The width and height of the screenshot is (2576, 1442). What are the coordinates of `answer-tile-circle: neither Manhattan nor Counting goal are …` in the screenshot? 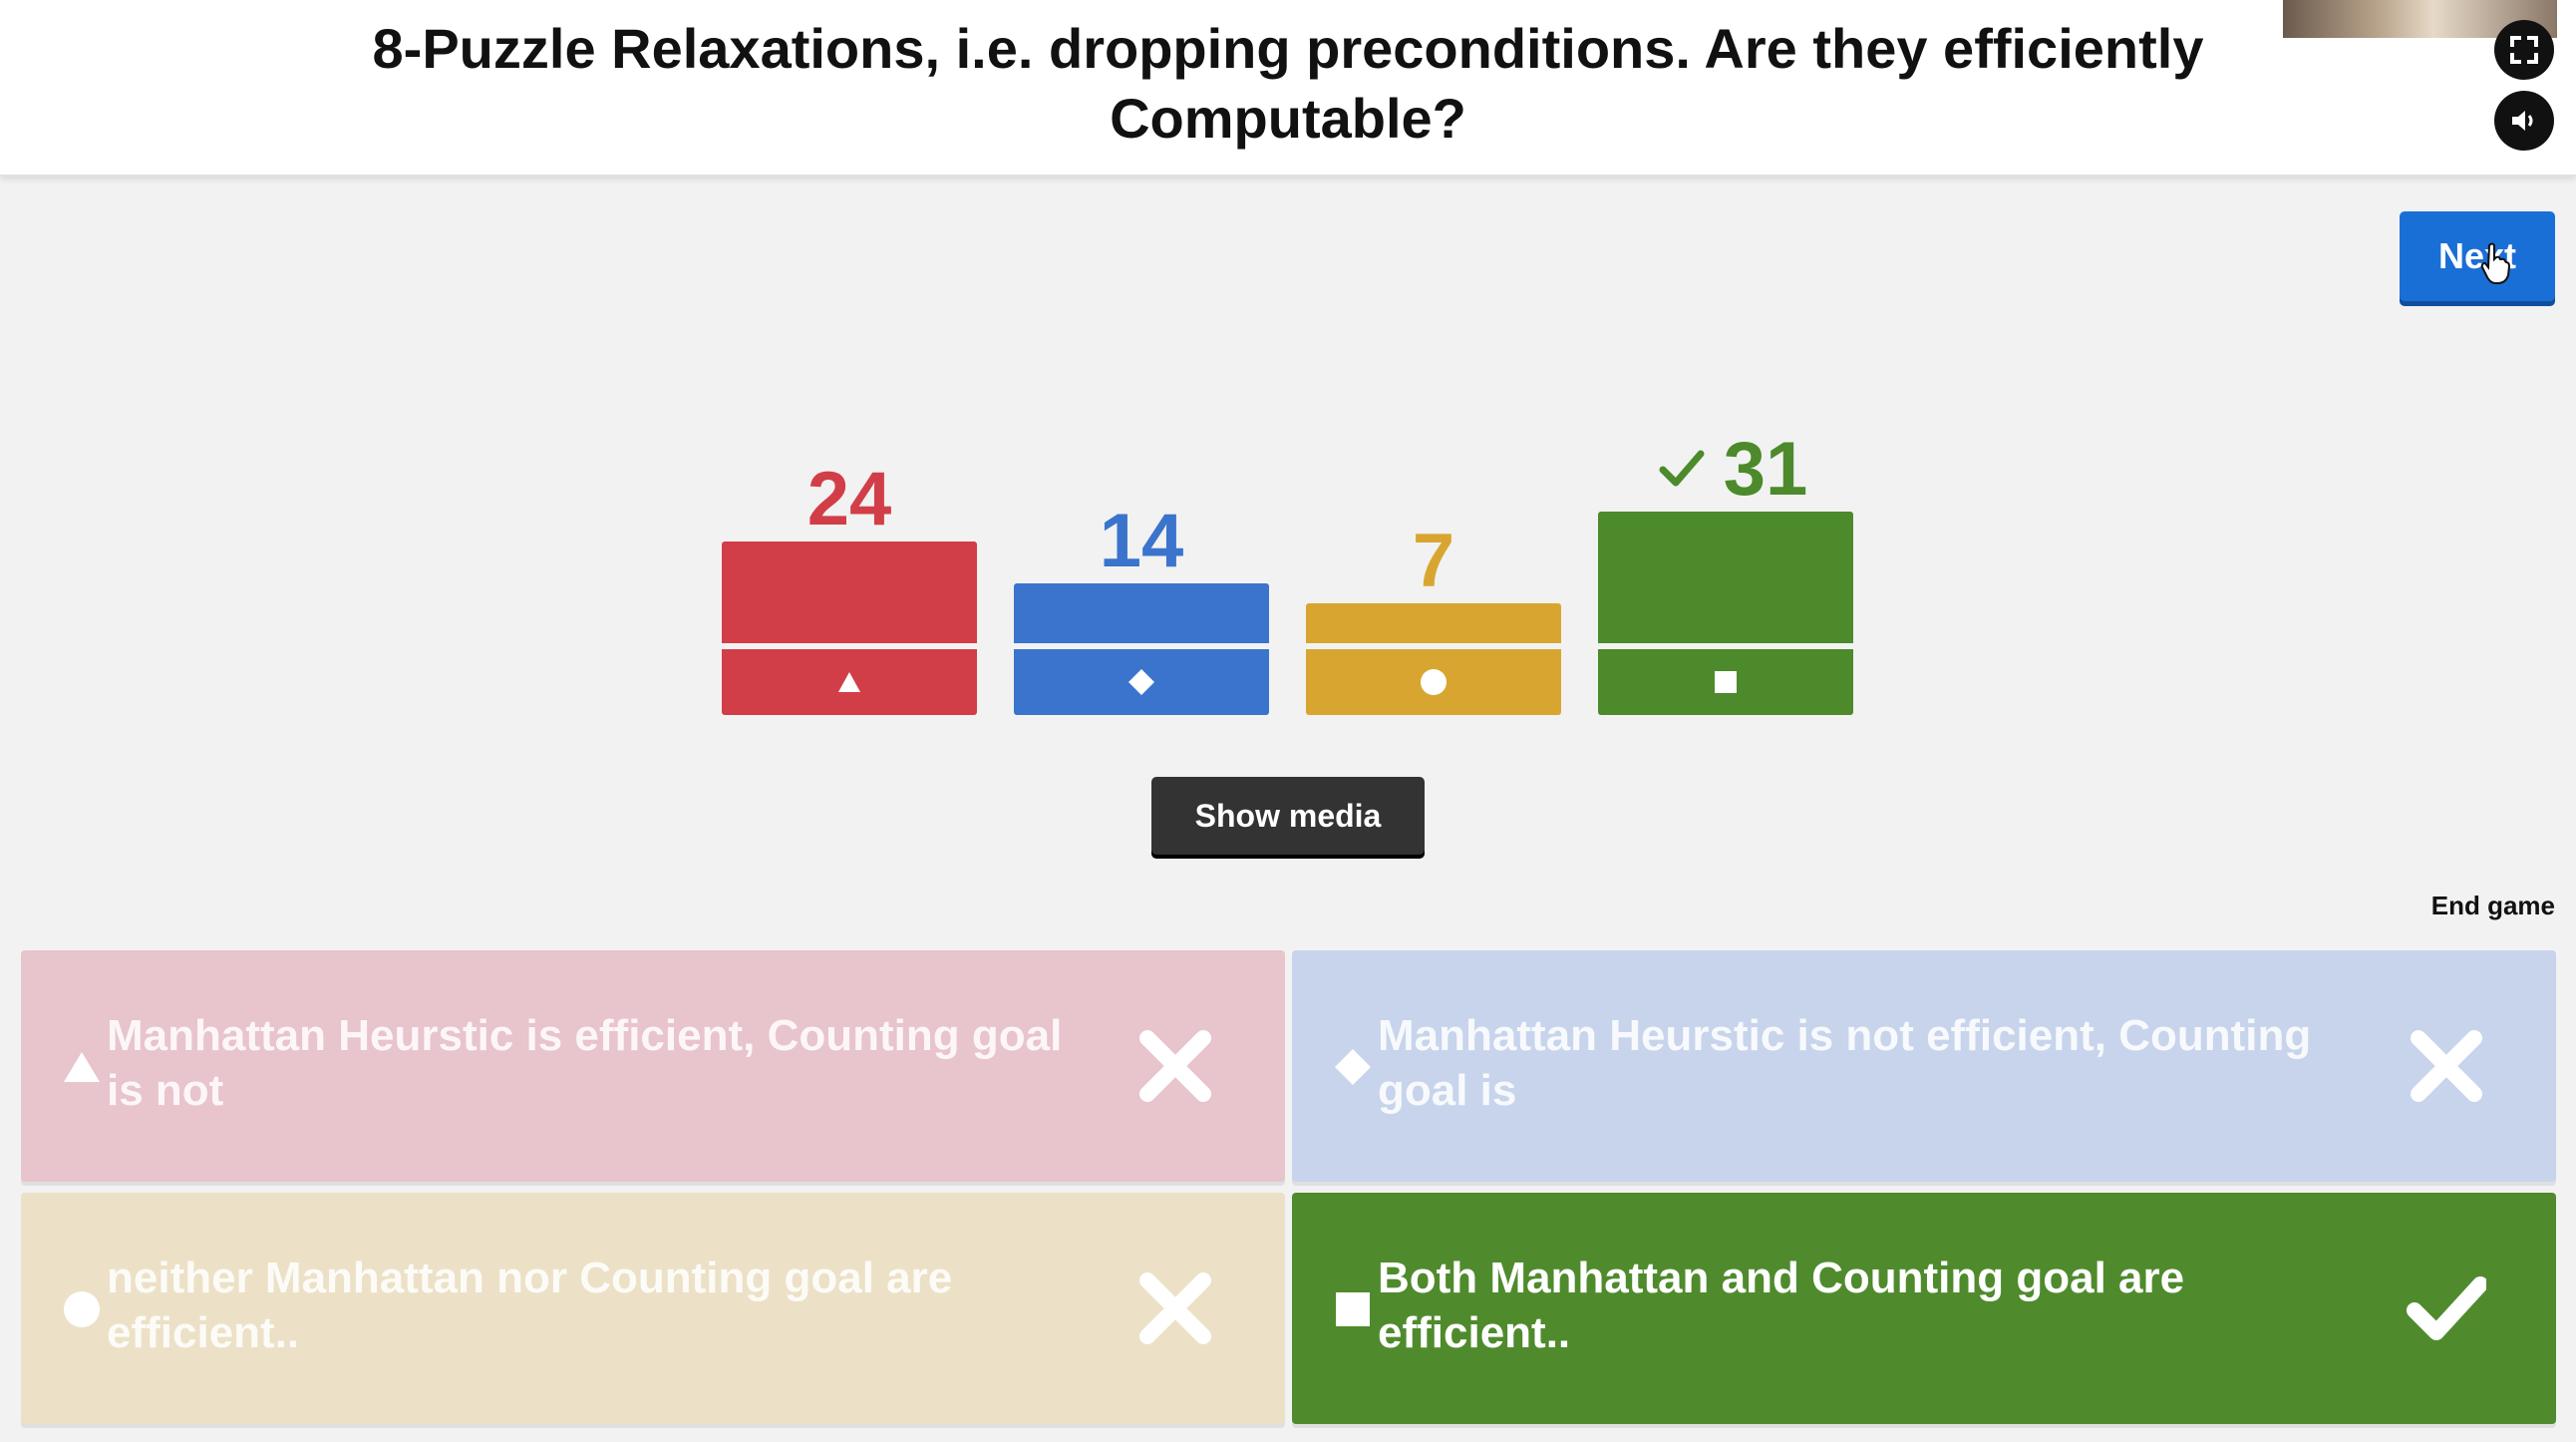 It's located at (653, 1309).